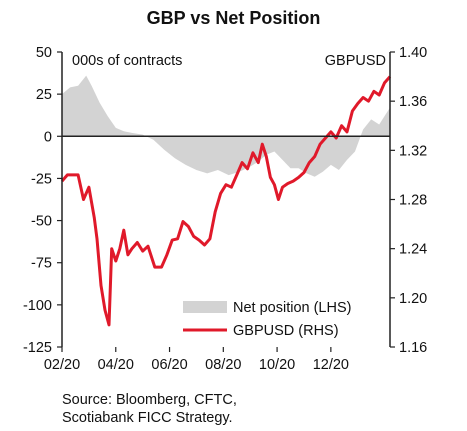 Image resolution: width=467 pixels, height=431 pixels. Describe the element at coordinates (41, 179) in the screenshot. I see `left-tick-label: -25` at that location.